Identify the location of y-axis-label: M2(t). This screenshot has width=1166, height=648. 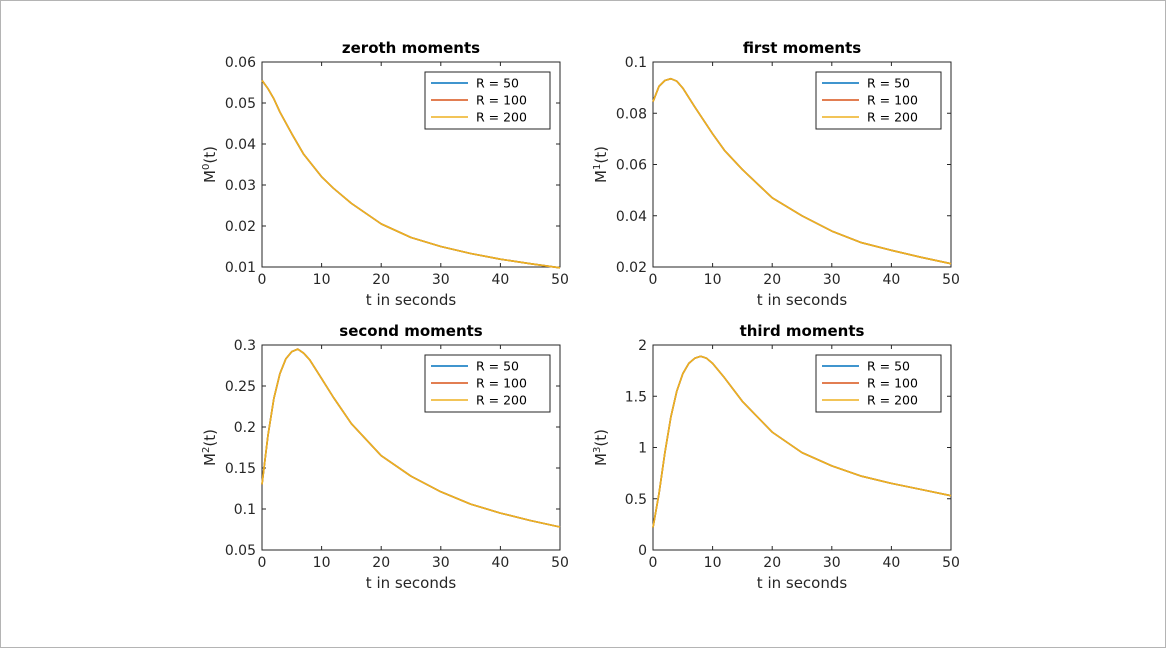
(210, 447).